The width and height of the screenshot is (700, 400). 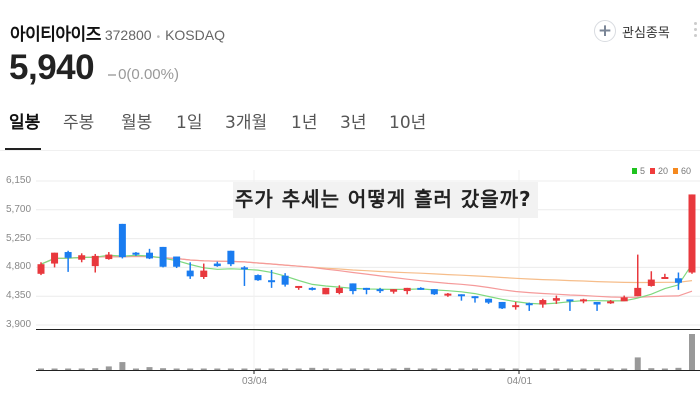 What do you see at coordinates (79, 123) in the screenshot?
I see `tab-weekly: 주봉` at bounding box center [79, 123].